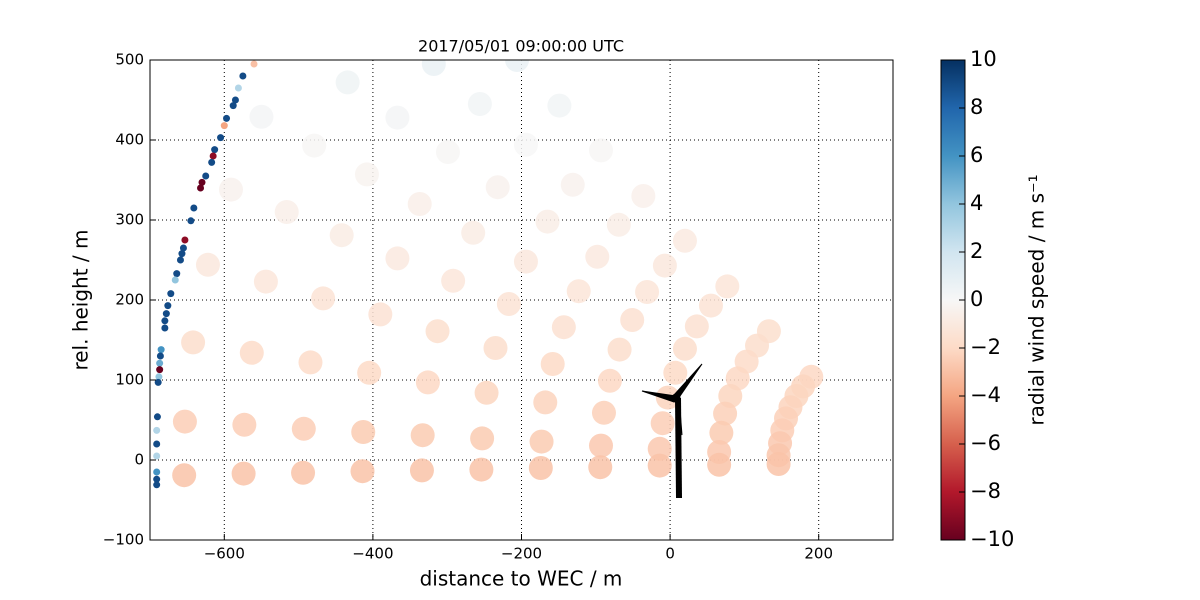 The height and width of the screenshot is (600, 1200). I want to click on chart-title: 2017/05/01 09:00:00 UTC, so click(521, 46).